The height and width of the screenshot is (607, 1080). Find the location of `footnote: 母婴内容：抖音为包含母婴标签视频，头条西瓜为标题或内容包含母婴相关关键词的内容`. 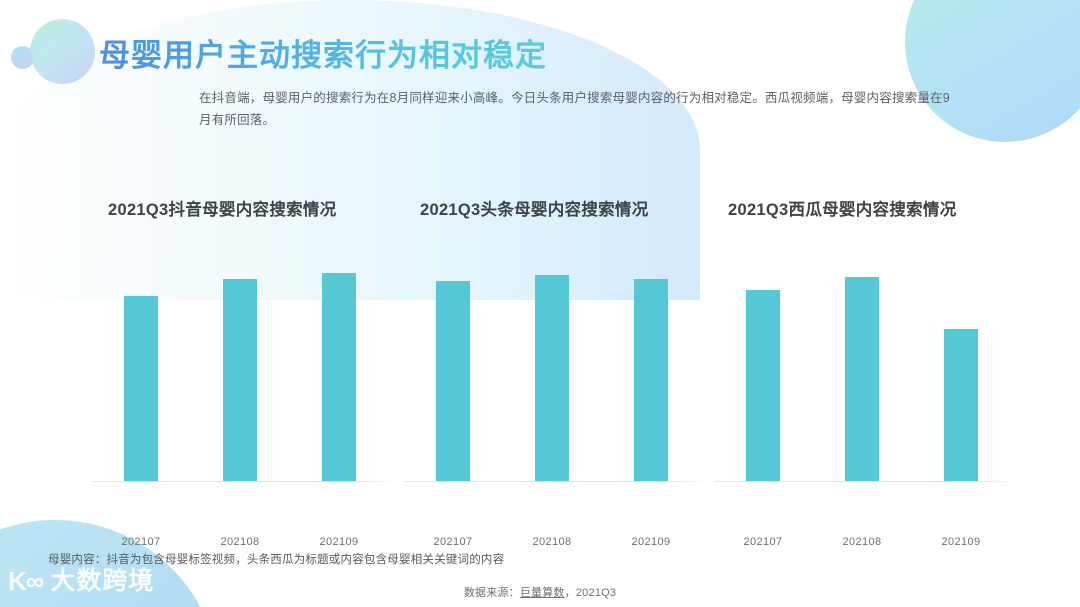

footnote: 母婴内容：抖音为包含母婴标签视频，头条西瓜为标题或内容包含母婴相关关键词的内容 is located at coordinates (276, 560).